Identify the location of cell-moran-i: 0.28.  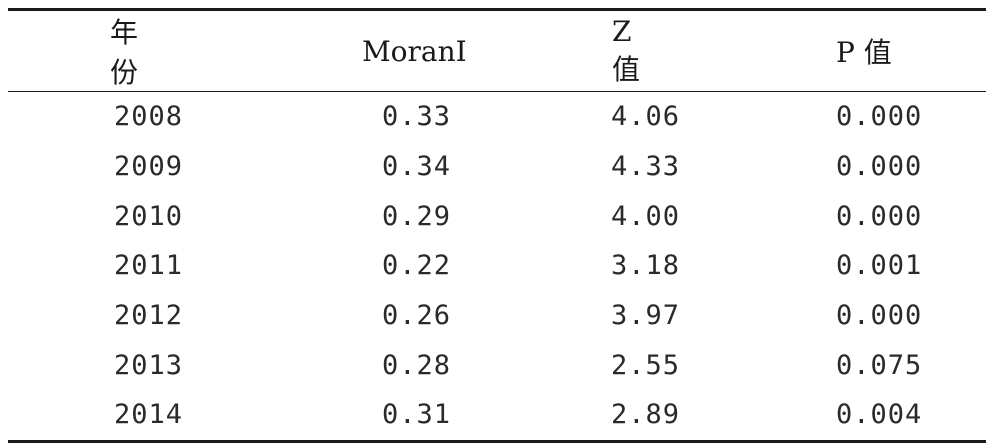
(417, 365).